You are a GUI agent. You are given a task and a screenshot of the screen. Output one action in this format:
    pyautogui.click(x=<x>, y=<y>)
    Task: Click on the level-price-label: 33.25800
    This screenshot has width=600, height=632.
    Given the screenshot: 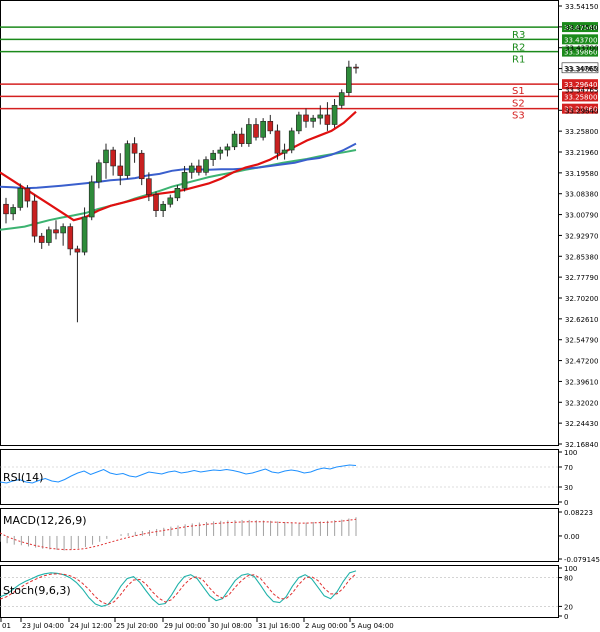 What is the action you would take?
    pyautogui.click(x=580, y=97)
    